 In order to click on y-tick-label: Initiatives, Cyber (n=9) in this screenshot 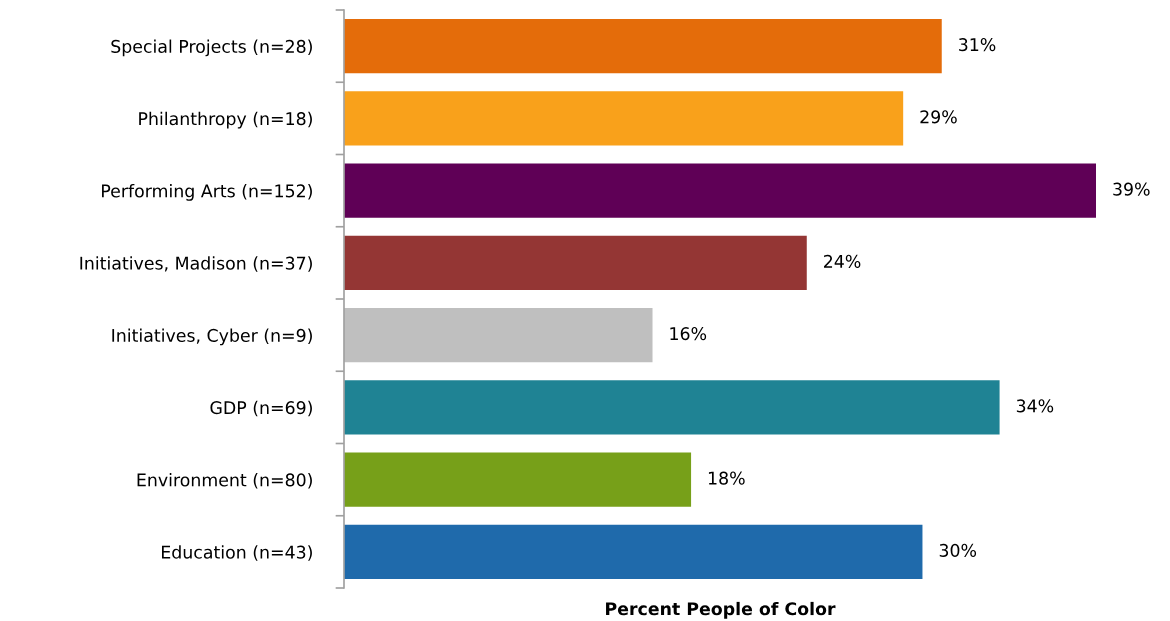, I will do `click(212, 337)`.